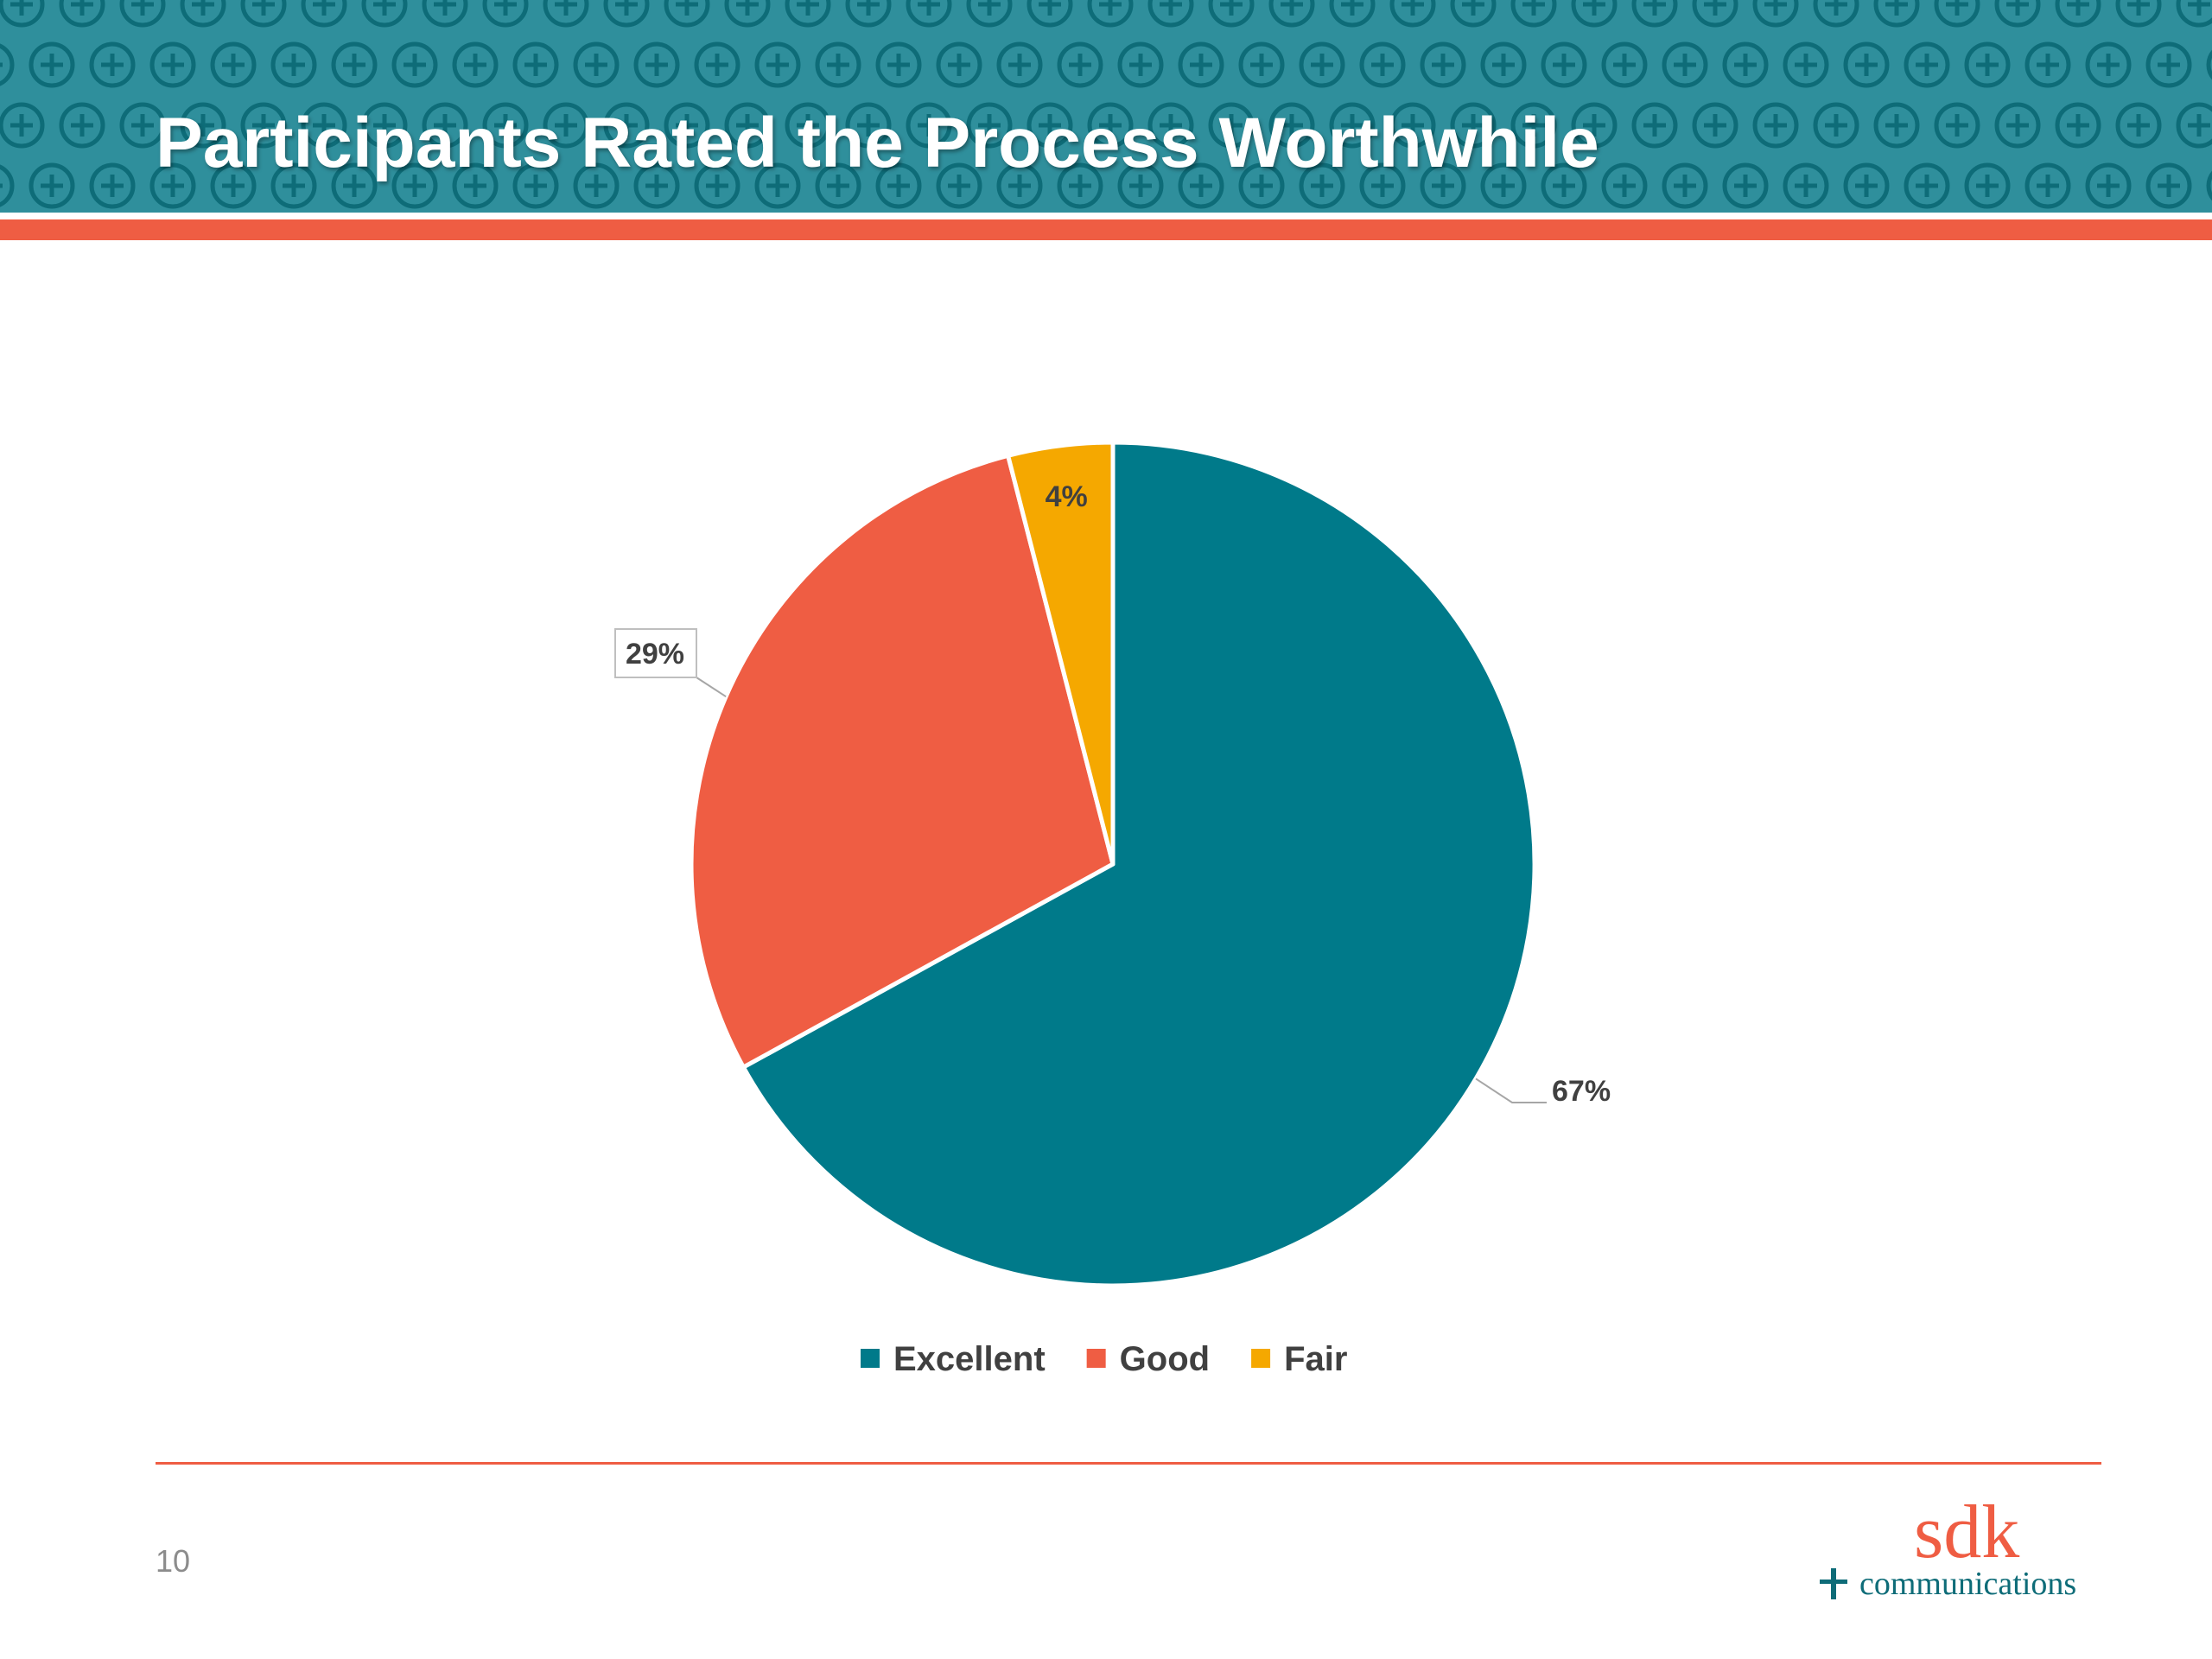 The height and width of the screenshot is (1659, 2212). I want to click on logo-sdk-text: sdk, so click(1966, 1534).